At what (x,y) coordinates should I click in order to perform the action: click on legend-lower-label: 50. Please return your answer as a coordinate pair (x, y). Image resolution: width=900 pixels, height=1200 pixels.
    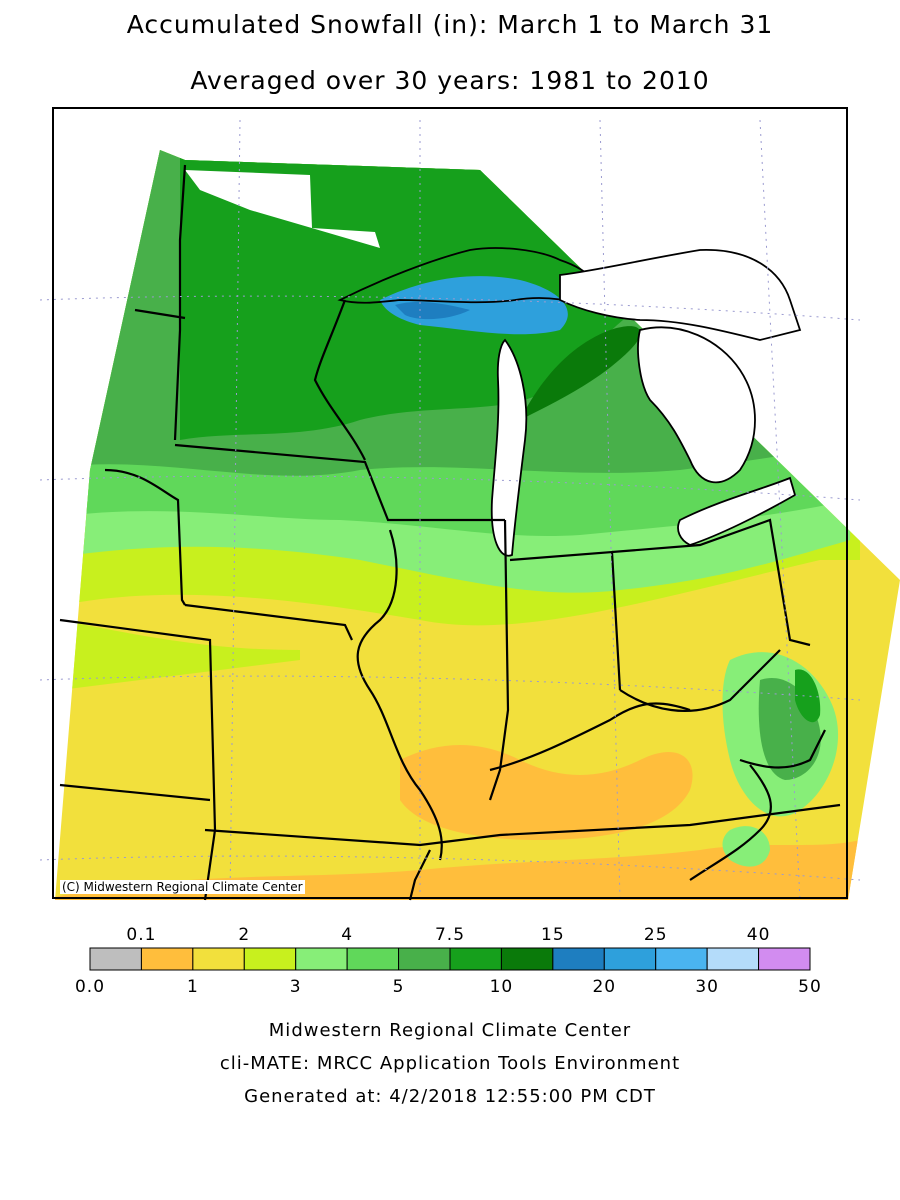
    Looking at the image, I should click on (810, 987).